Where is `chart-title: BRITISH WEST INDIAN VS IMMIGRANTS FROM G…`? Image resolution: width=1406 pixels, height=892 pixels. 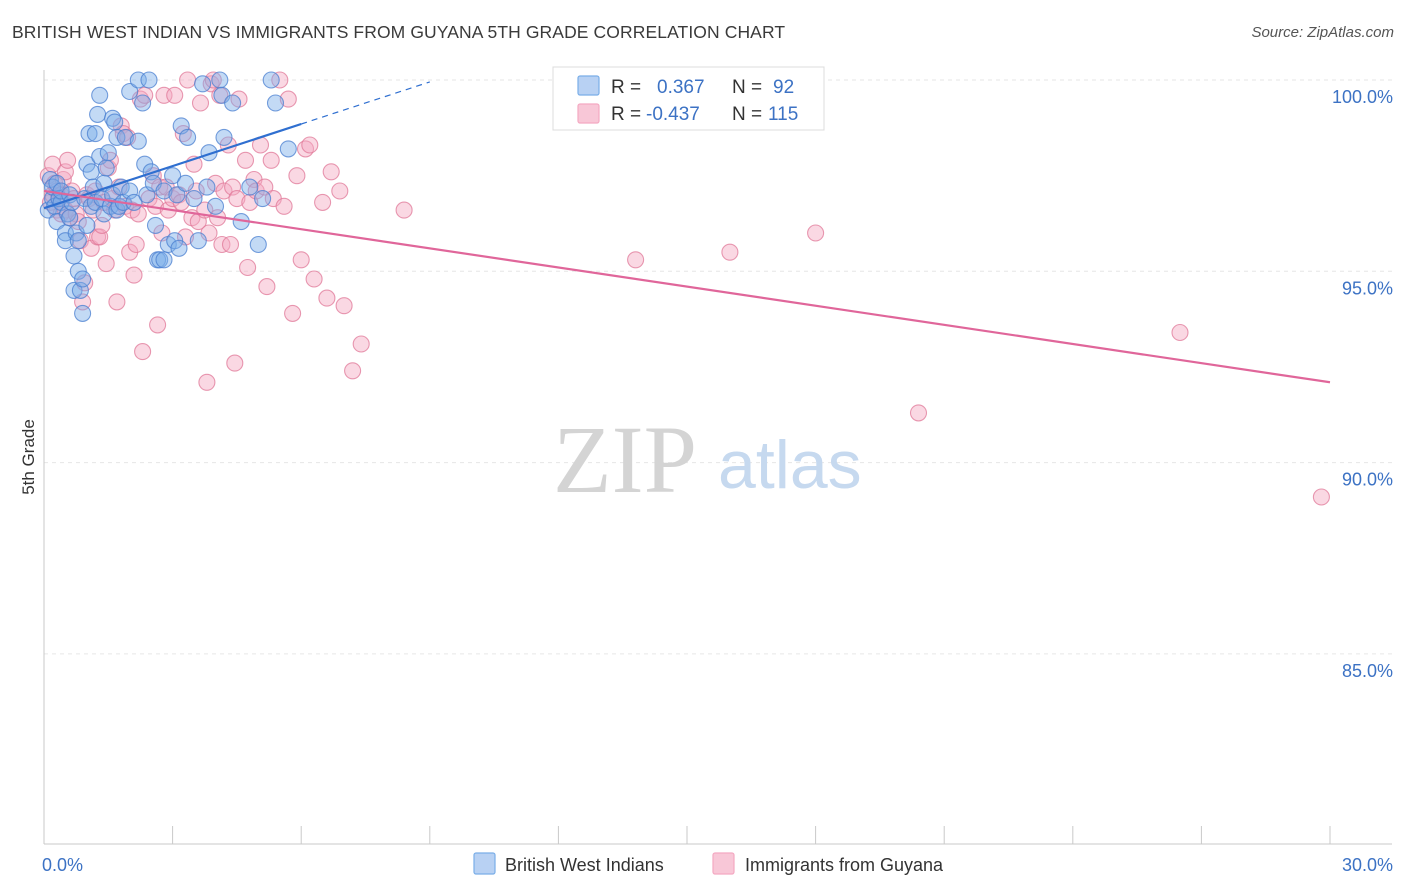 chart-title: BRITISH WEST INDIAN VS IMMIGRANTS FROM G… is located at coordinates (399, 32).